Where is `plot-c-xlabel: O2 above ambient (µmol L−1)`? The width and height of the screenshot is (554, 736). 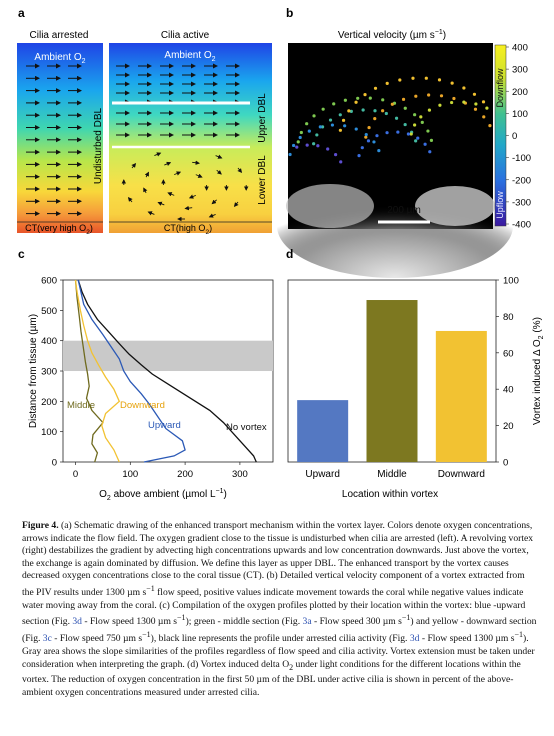
plot-c-xlabel: O2 above ambient (µmol L−1) is located at coordinates (163, 495).